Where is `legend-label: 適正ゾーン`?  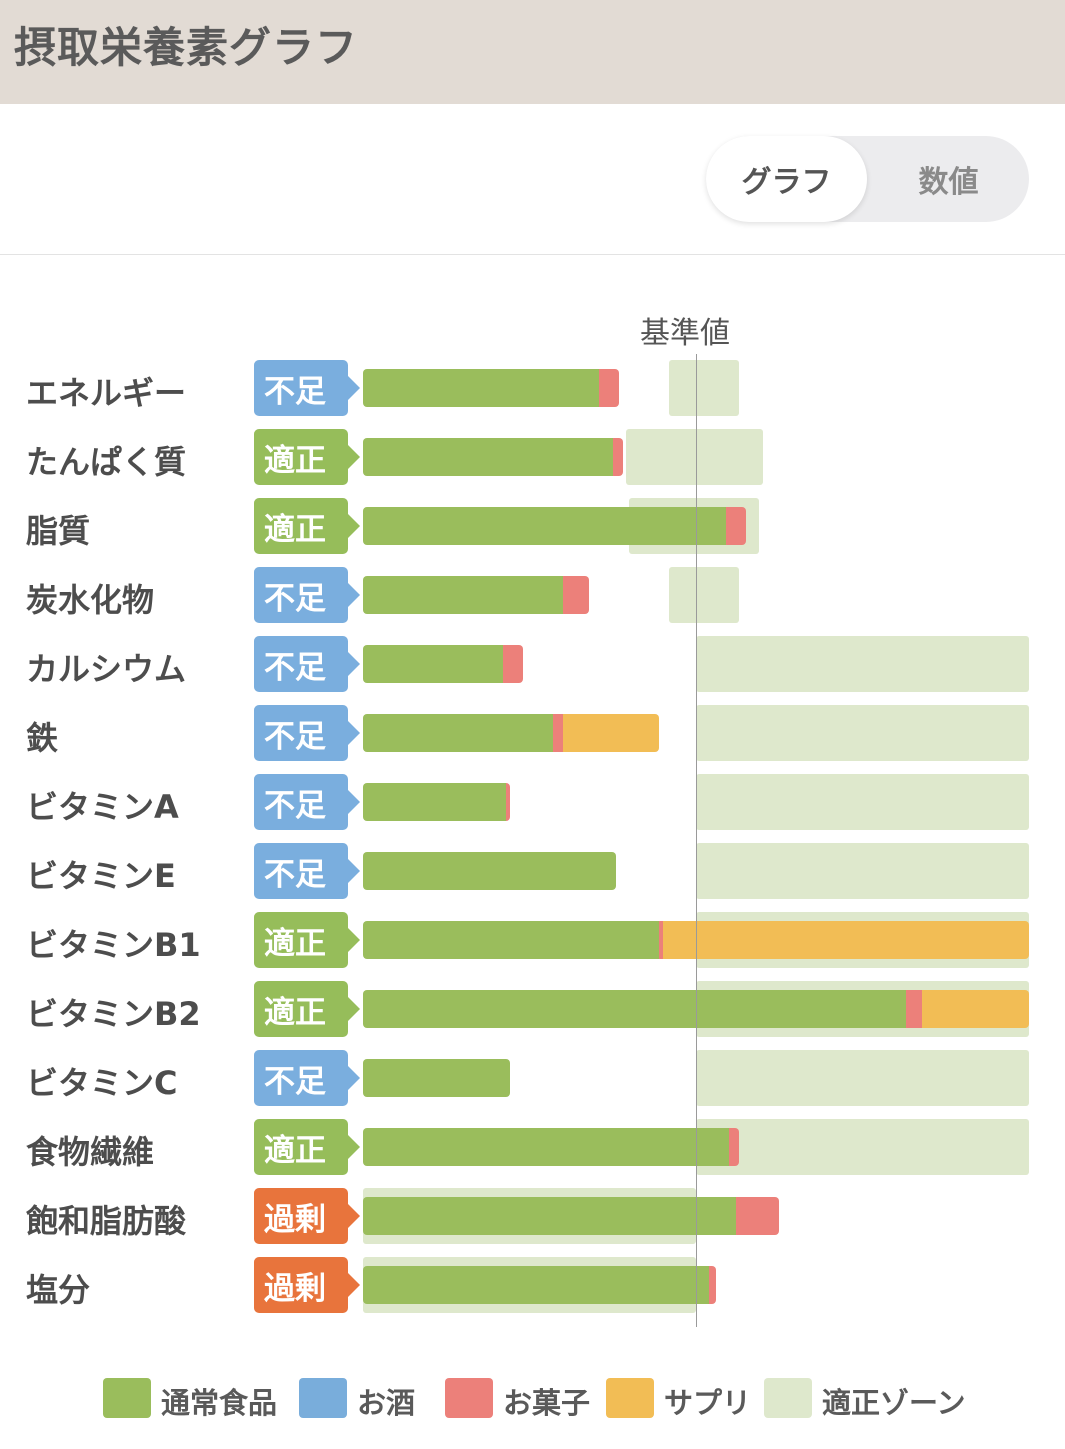 legend-label: 適正ゾーン is located at coordinates (894, 1403).